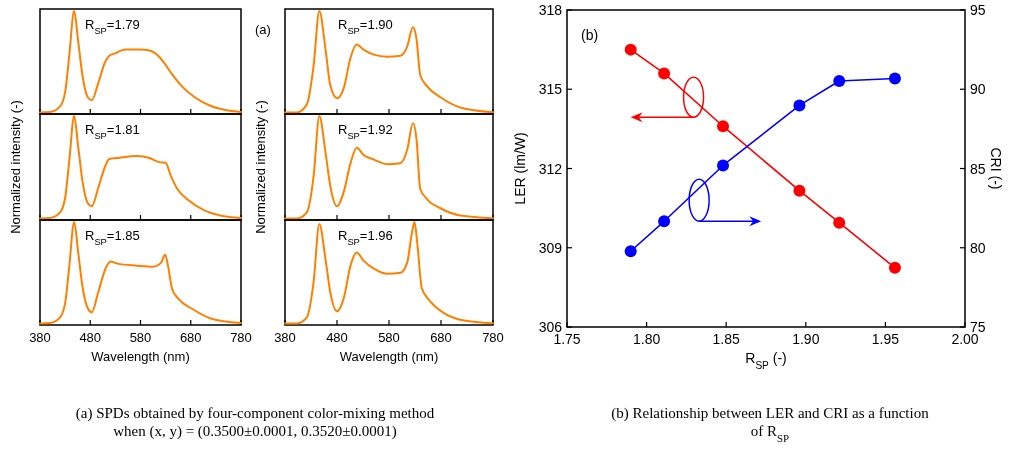 This screenshot has width=1011, height=451. I want to click on y2-tick-label: 90, so click(978, 89).